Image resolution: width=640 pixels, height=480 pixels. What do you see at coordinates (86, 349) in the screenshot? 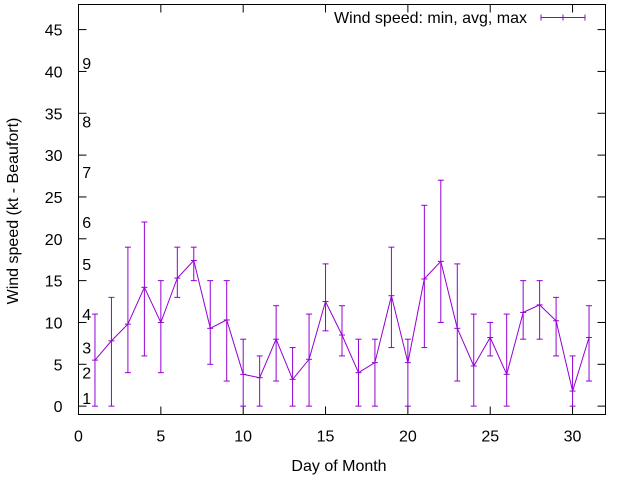
I see `beaufort-label: 3` at bounding box center [86, 349].